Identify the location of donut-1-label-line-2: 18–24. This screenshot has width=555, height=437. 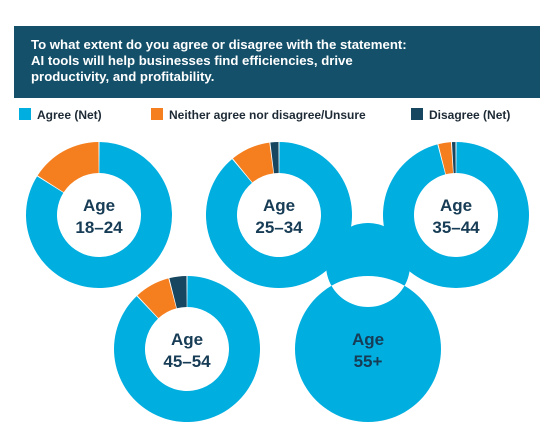
(99, 227).